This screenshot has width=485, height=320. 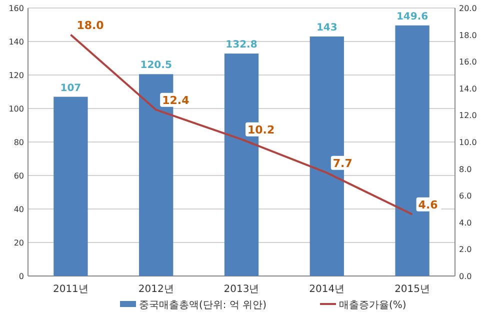 What do you see at coordinates (468, 8) in the screenshot?
I see `y2-tick-label: 20.0` at bounding box center [468, 8].